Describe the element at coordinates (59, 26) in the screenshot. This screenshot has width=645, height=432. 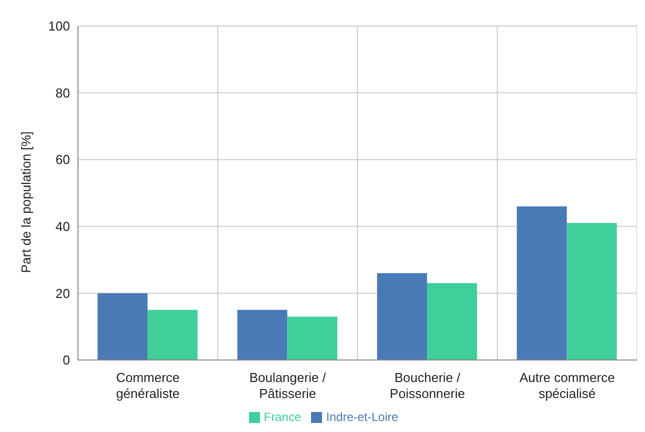
I see `y-tick-label: 100` at that location.